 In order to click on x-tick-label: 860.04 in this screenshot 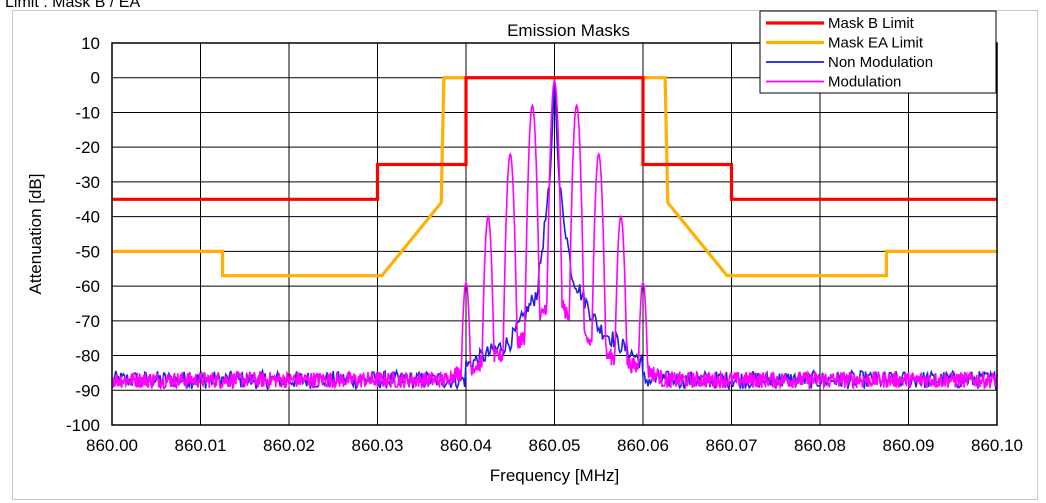, I will do `click(466, 445)`.